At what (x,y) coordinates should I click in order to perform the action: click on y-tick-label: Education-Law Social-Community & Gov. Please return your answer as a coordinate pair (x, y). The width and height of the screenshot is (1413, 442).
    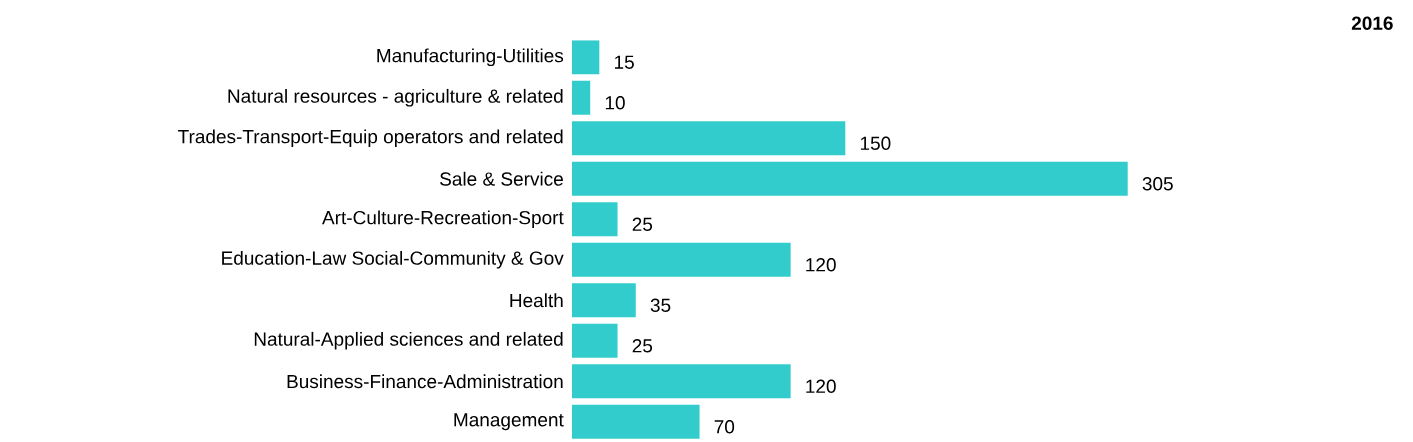
    Looking at the image, I should click on (393, 259).